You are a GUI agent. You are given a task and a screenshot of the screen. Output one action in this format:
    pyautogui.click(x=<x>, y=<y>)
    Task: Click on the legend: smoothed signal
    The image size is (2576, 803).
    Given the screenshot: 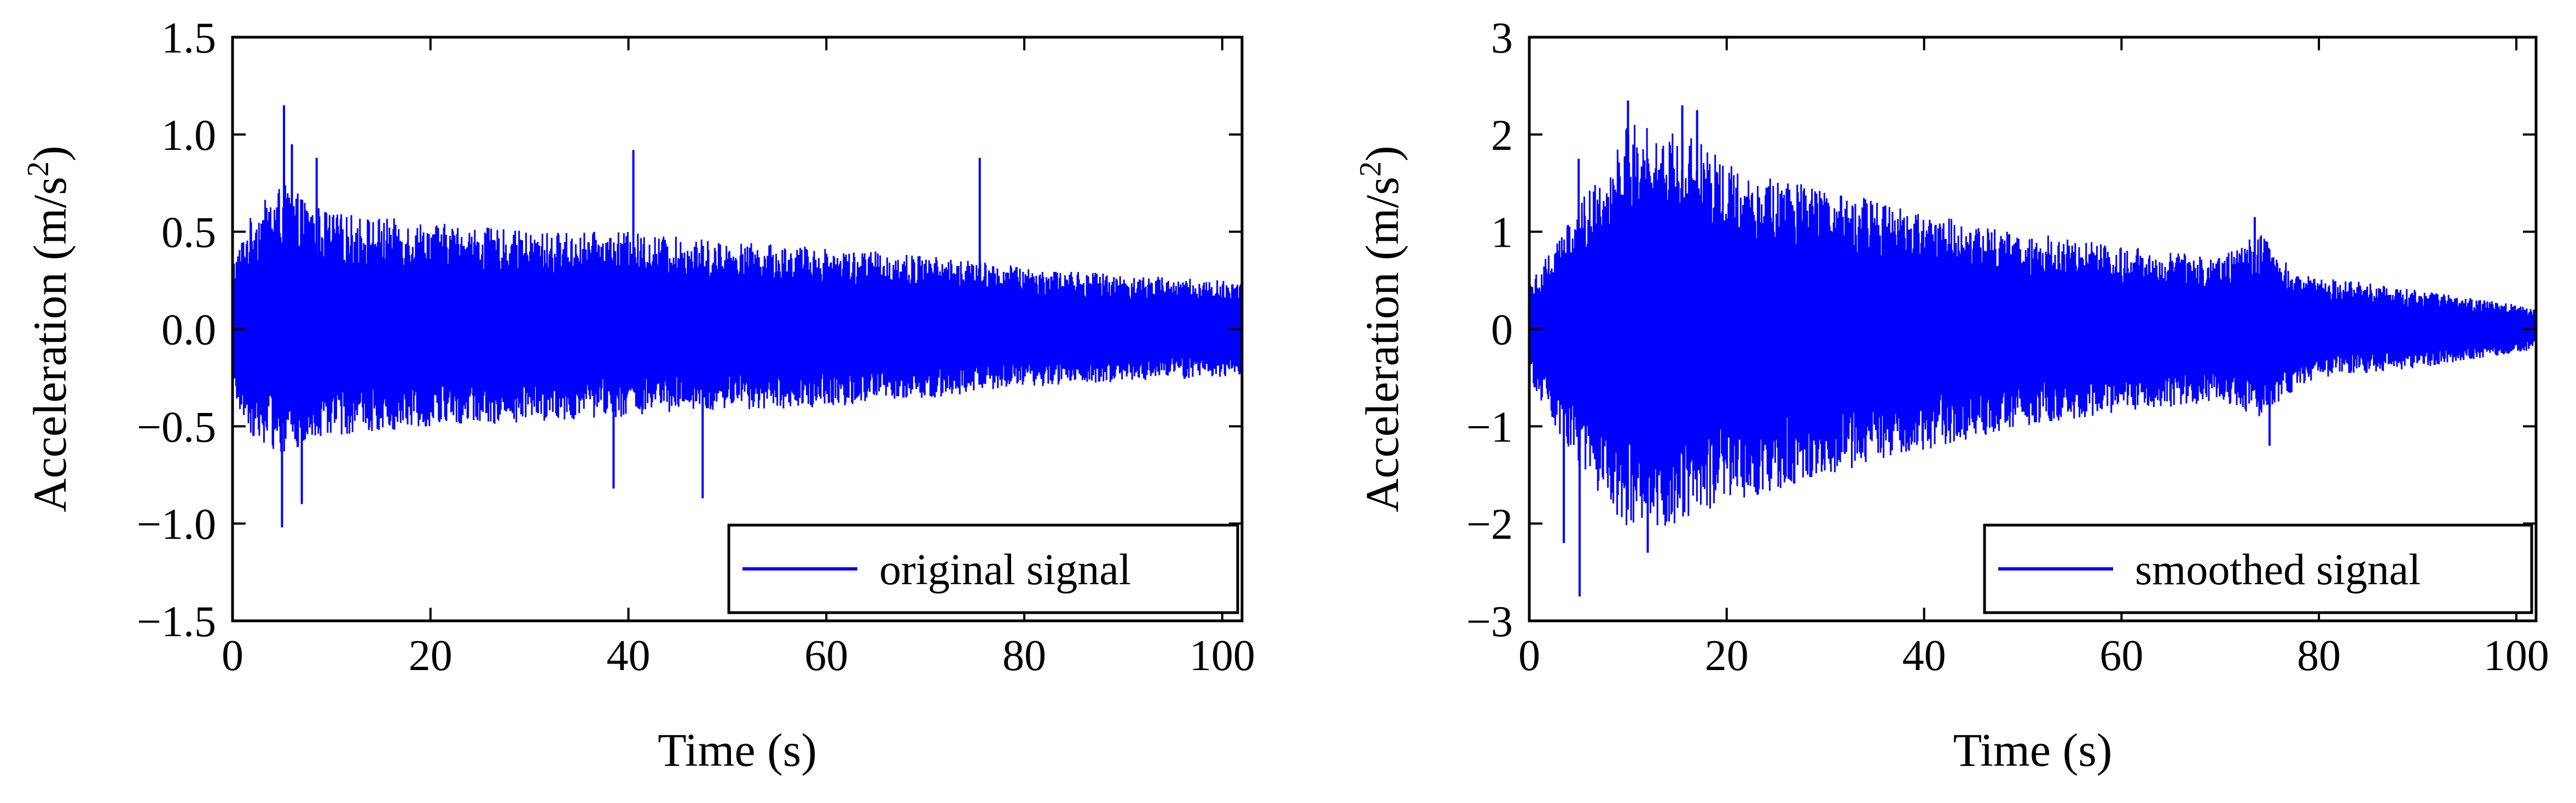 What is the action you would take?
    pyautogui.click(x=2258, y=568)
    